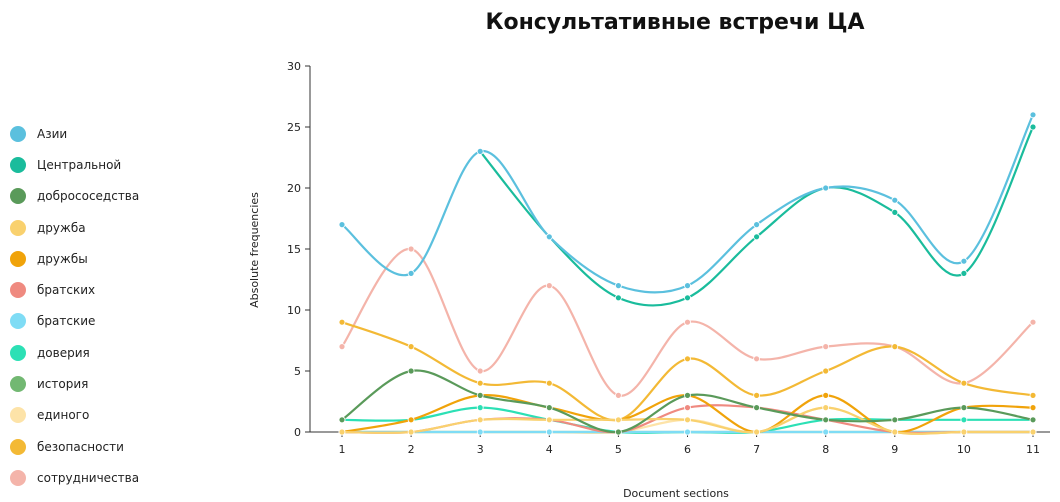 The height and width of the screenshot is (502, 1060). I want to click on legend-item: история, so click(105, 383).